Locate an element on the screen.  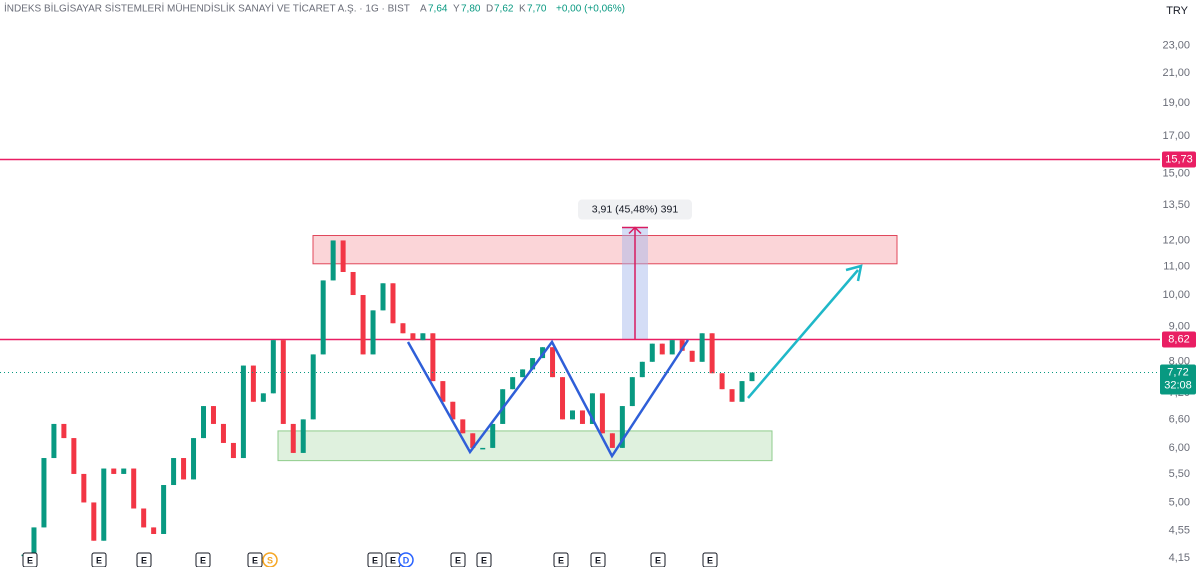
y-tick-label: 6,00 is located at coordinates (1179, 448).